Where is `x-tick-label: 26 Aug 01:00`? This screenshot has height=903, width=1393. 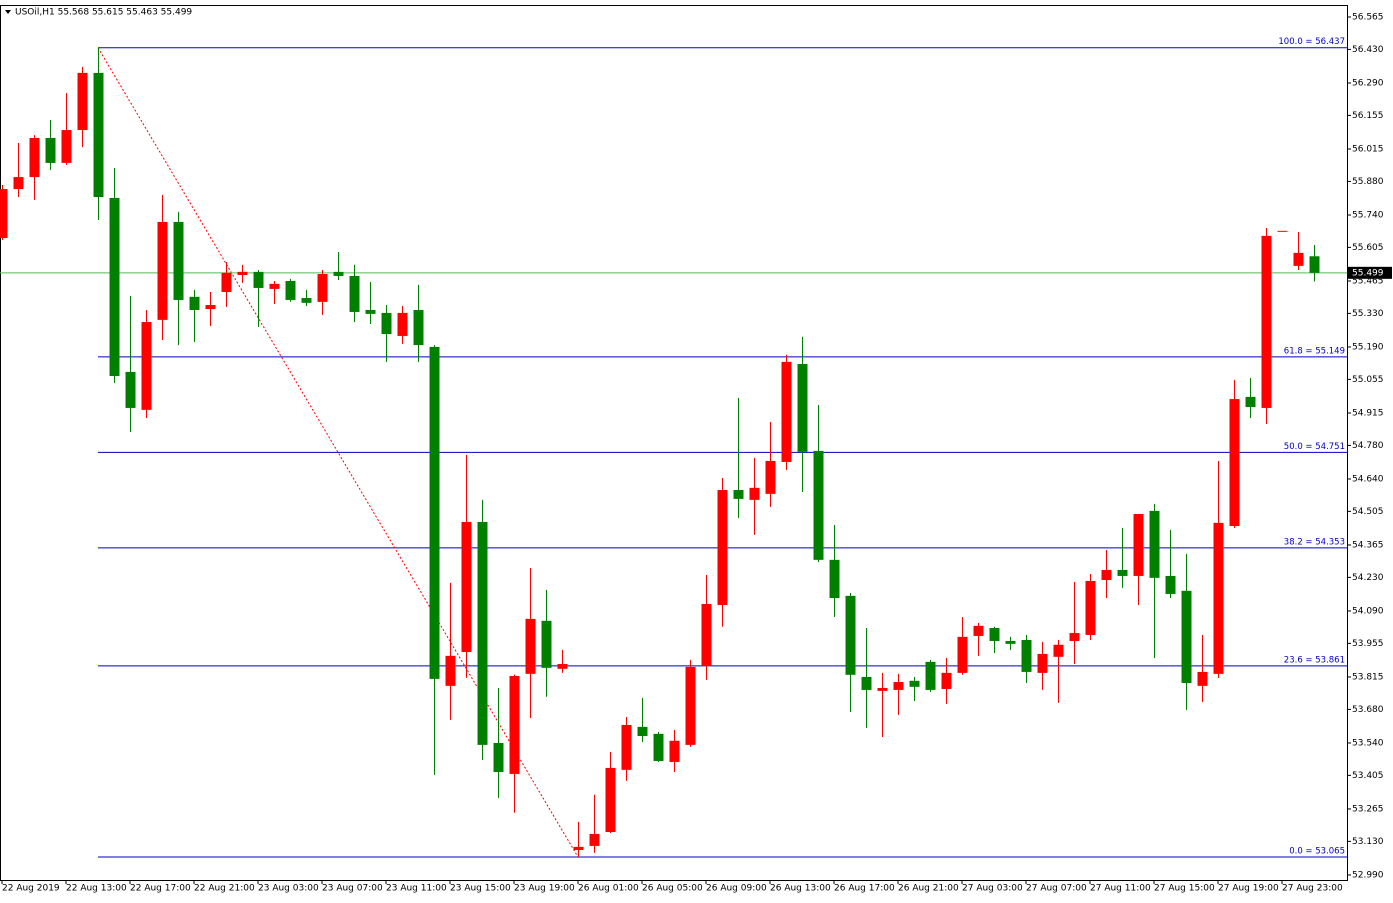 x-tick-label: 26 Aug 01:00 is located at coordinates (608, 889).